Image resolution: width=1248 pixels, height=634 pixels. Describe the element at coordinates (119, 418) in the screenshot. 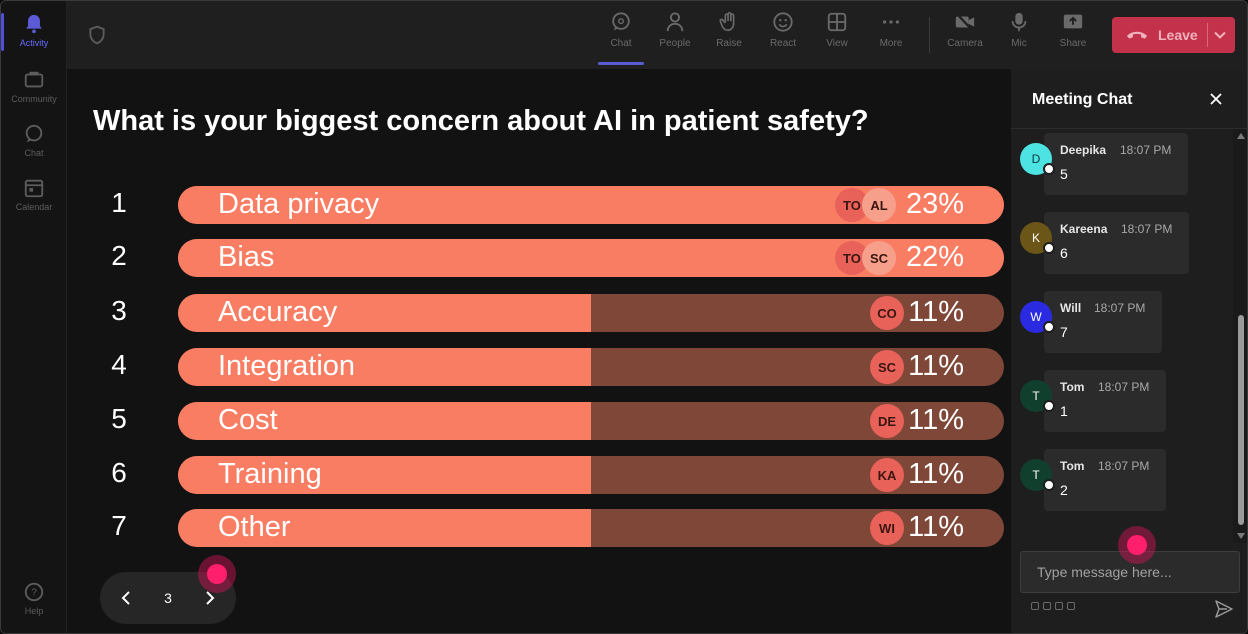

I see `option-number: 5` at that location.